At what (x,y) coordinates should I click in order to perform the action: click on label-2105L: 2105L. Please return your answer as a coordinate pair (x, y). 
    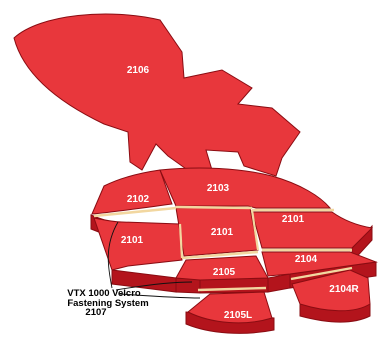
    Looking at the image, I should click on (238, 315).